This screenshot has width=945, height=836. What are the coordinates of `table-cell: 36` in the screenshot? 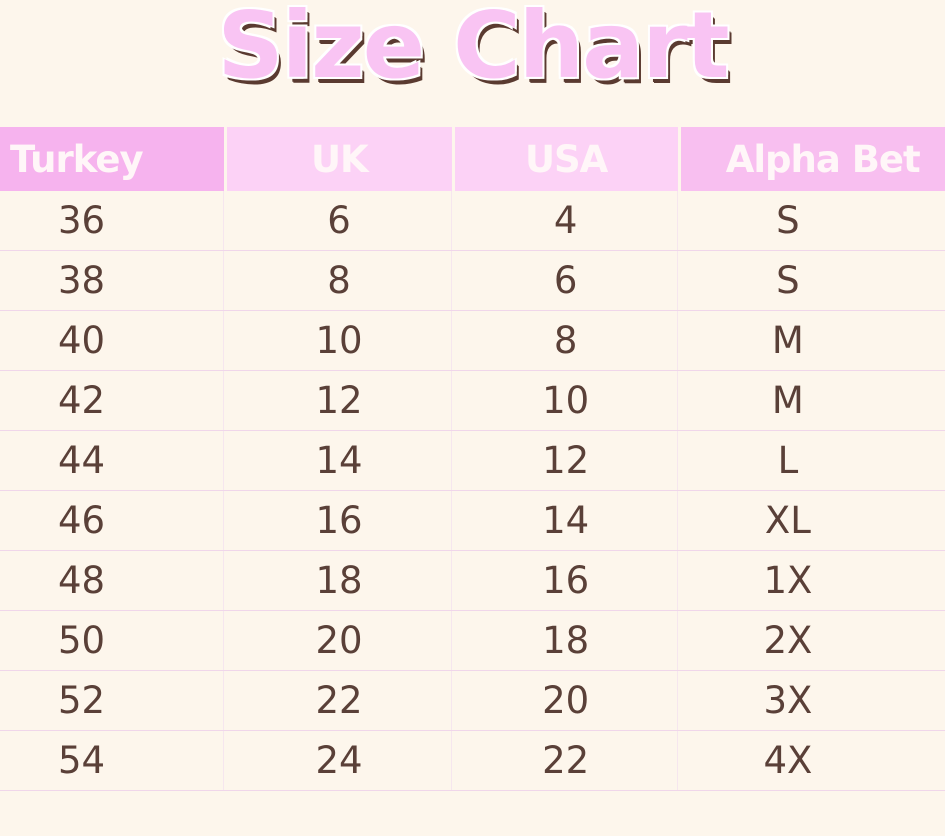 It's located at (112, 220).